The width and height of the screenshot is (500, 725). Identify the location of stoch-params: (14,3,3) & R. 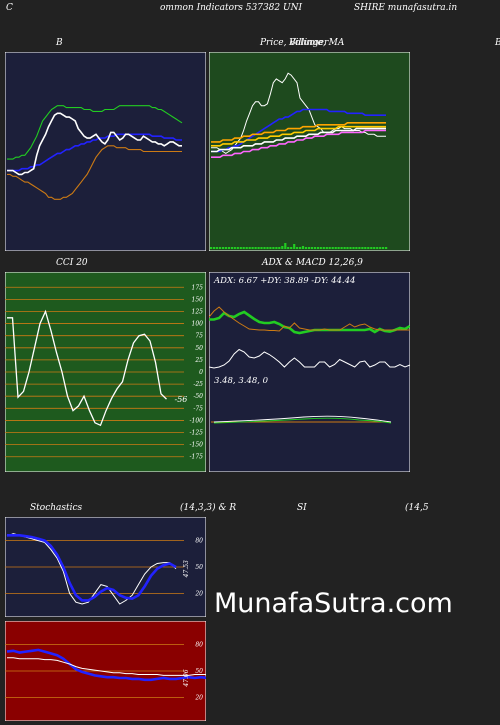
(208, 508).